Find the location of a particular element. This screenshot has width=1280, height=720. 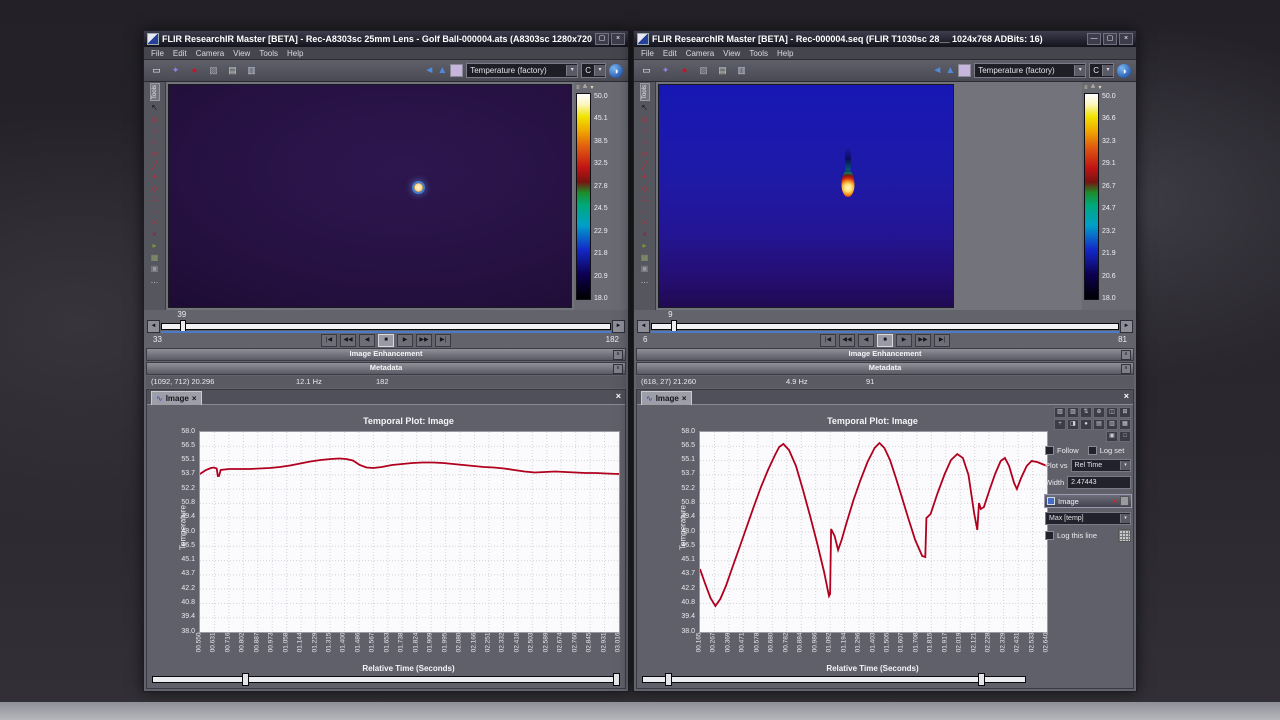

roi-line-icon: ╱ is located at coordinates (154, 165).